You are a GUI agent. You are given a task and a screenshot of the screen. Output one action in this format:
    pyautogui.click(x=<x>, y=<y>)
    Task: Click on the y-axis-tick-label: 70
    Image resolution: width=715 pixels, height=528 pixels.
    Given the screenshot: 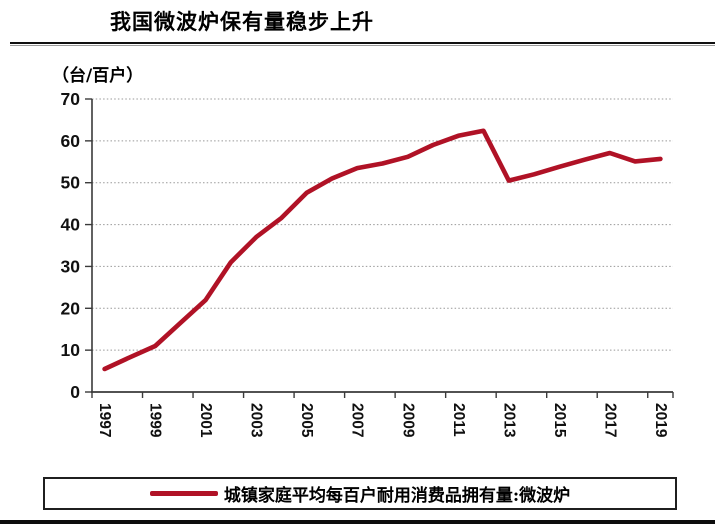 What is the action you would take?
    pyautogui.click(x=71, y=99)
    